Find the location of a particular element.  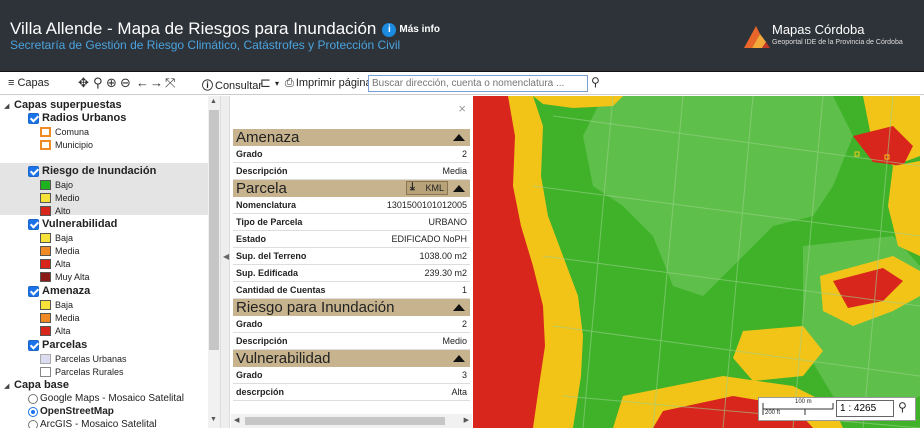

info-key: Grado is located at coordinates (249, 154).